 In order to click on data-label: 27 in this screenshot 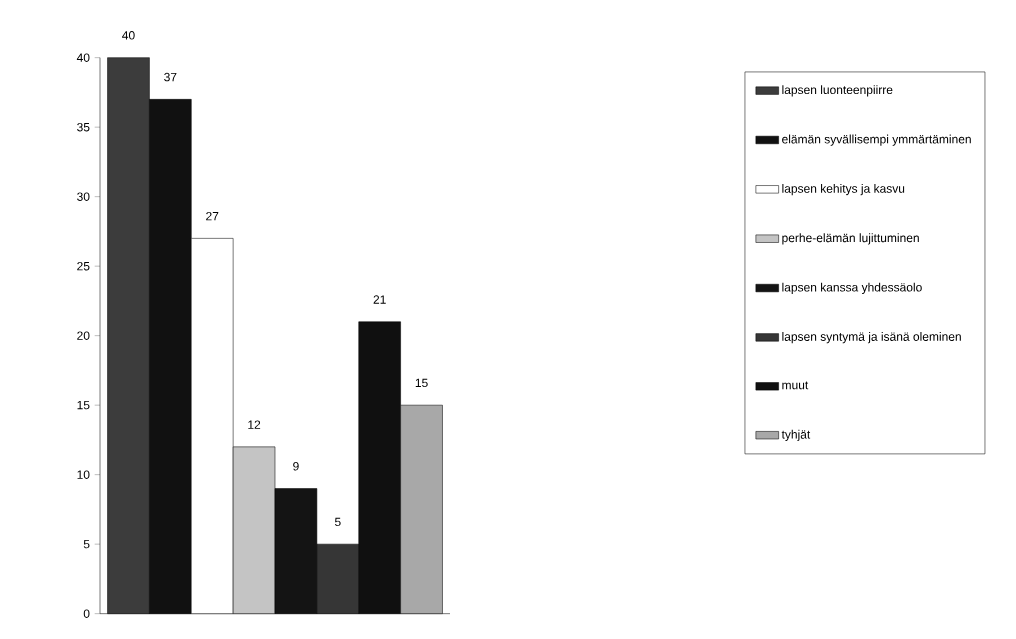, I will do `click(212, 216)`.